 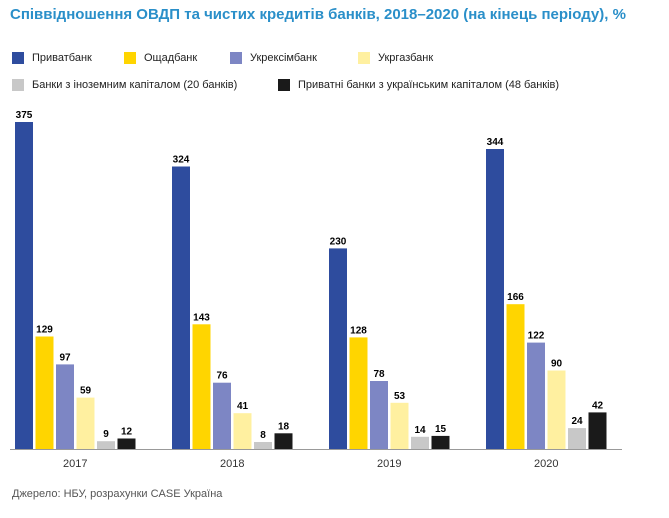 What do you see at coordinates (18, 58) in the screenshot?
I see `legend-swatch-privatbank` at bounding box center [18, 58].